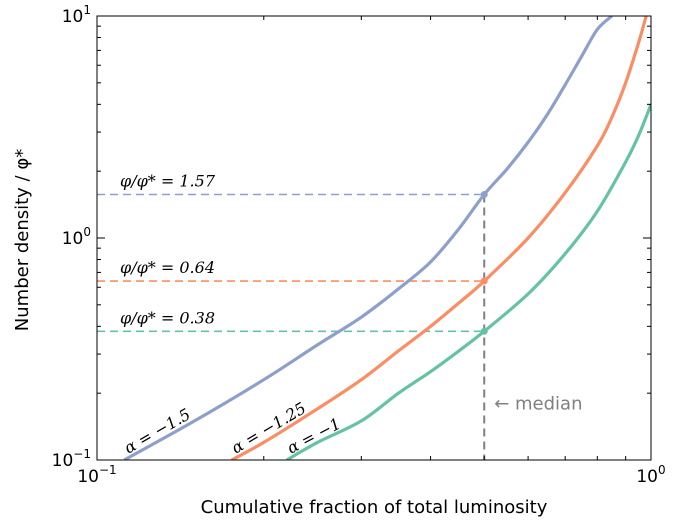 The height and width of the screenshot is (528, 694). I want to click on y-tick-label: 10¹, so click(76, 15).